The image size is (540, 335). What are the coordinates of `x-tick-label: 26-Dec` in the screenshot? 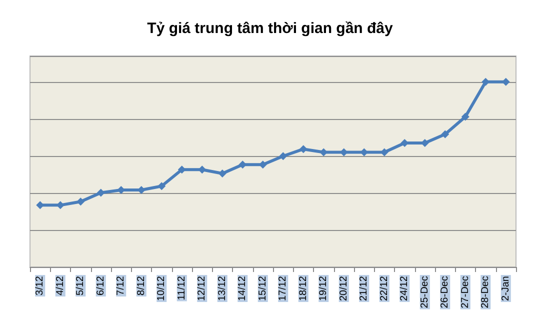 It's located at (445, 292).